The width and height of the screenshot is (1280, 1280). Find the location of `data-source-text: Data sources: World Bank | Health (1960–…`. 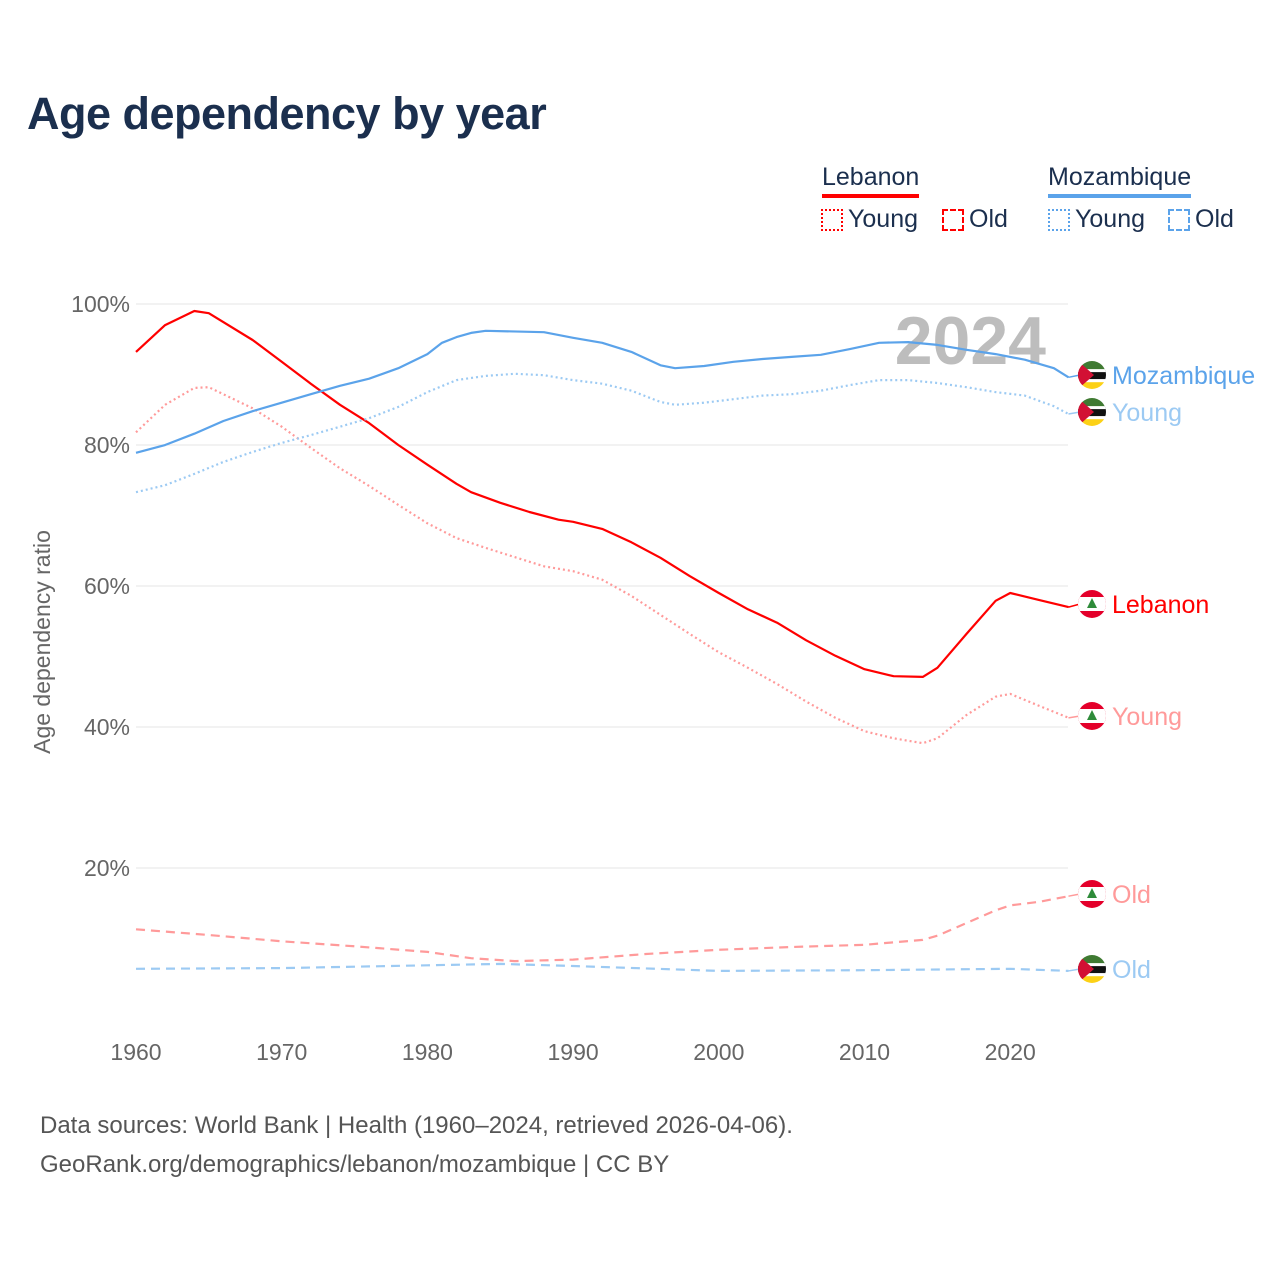

data-source-text: Data sources: World Bank | Health (1960–… is located at coordinates (416, 1125).